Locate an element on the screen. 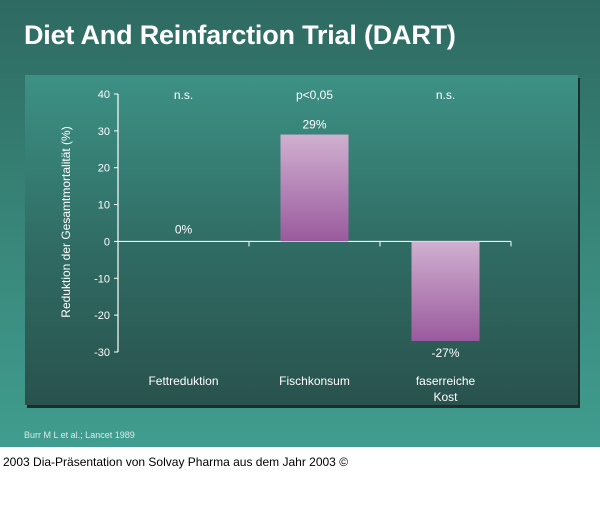  x-category-label: Kost is located at coordinates (445, 397).